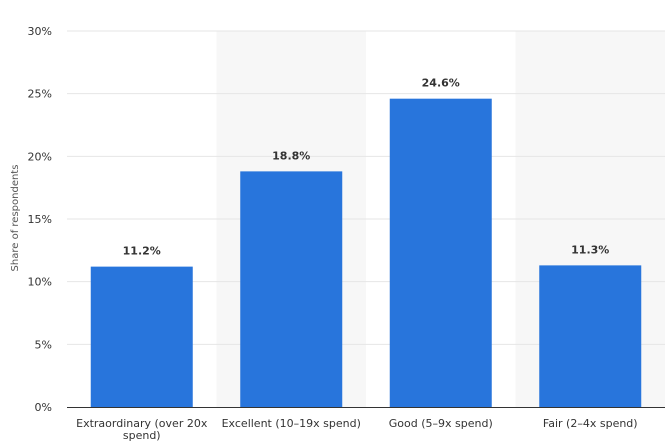 The height and width of the screenshot is (445, 666). I want to click on y-tick-label: 10%, so click(40, 282).